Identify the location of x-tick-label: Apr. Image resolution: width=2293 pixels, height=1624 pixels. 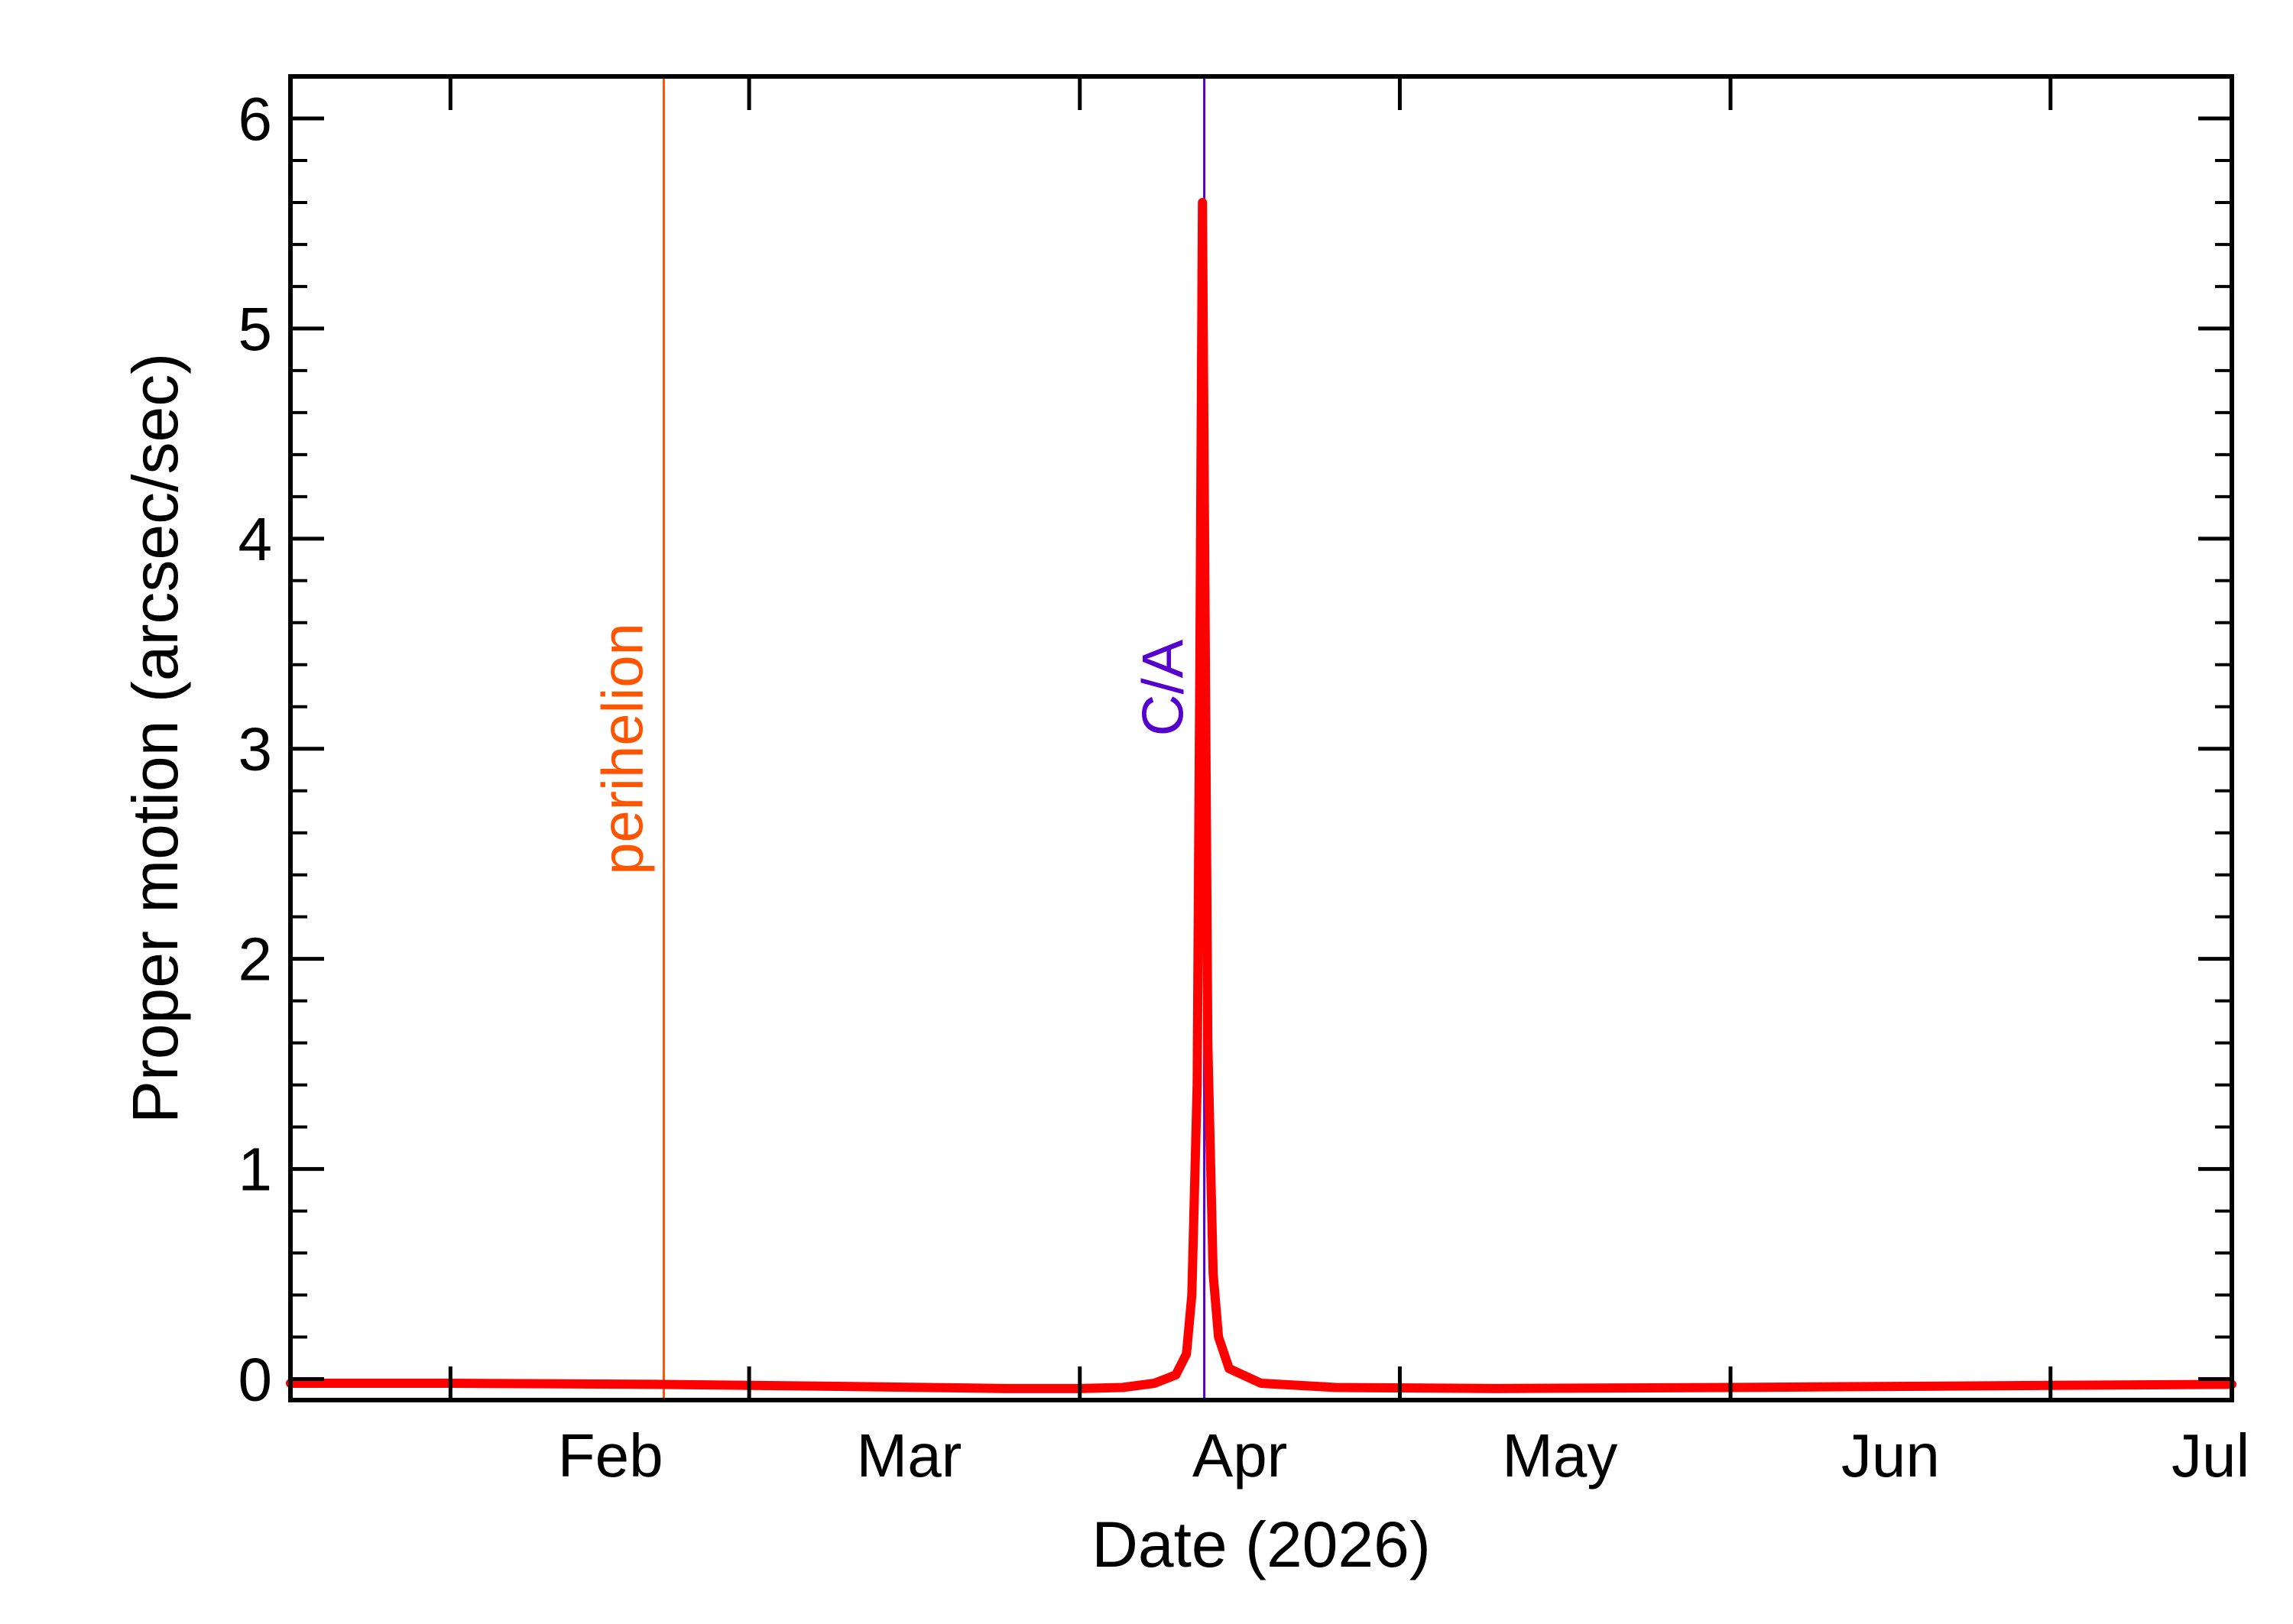
(1240, 1455).